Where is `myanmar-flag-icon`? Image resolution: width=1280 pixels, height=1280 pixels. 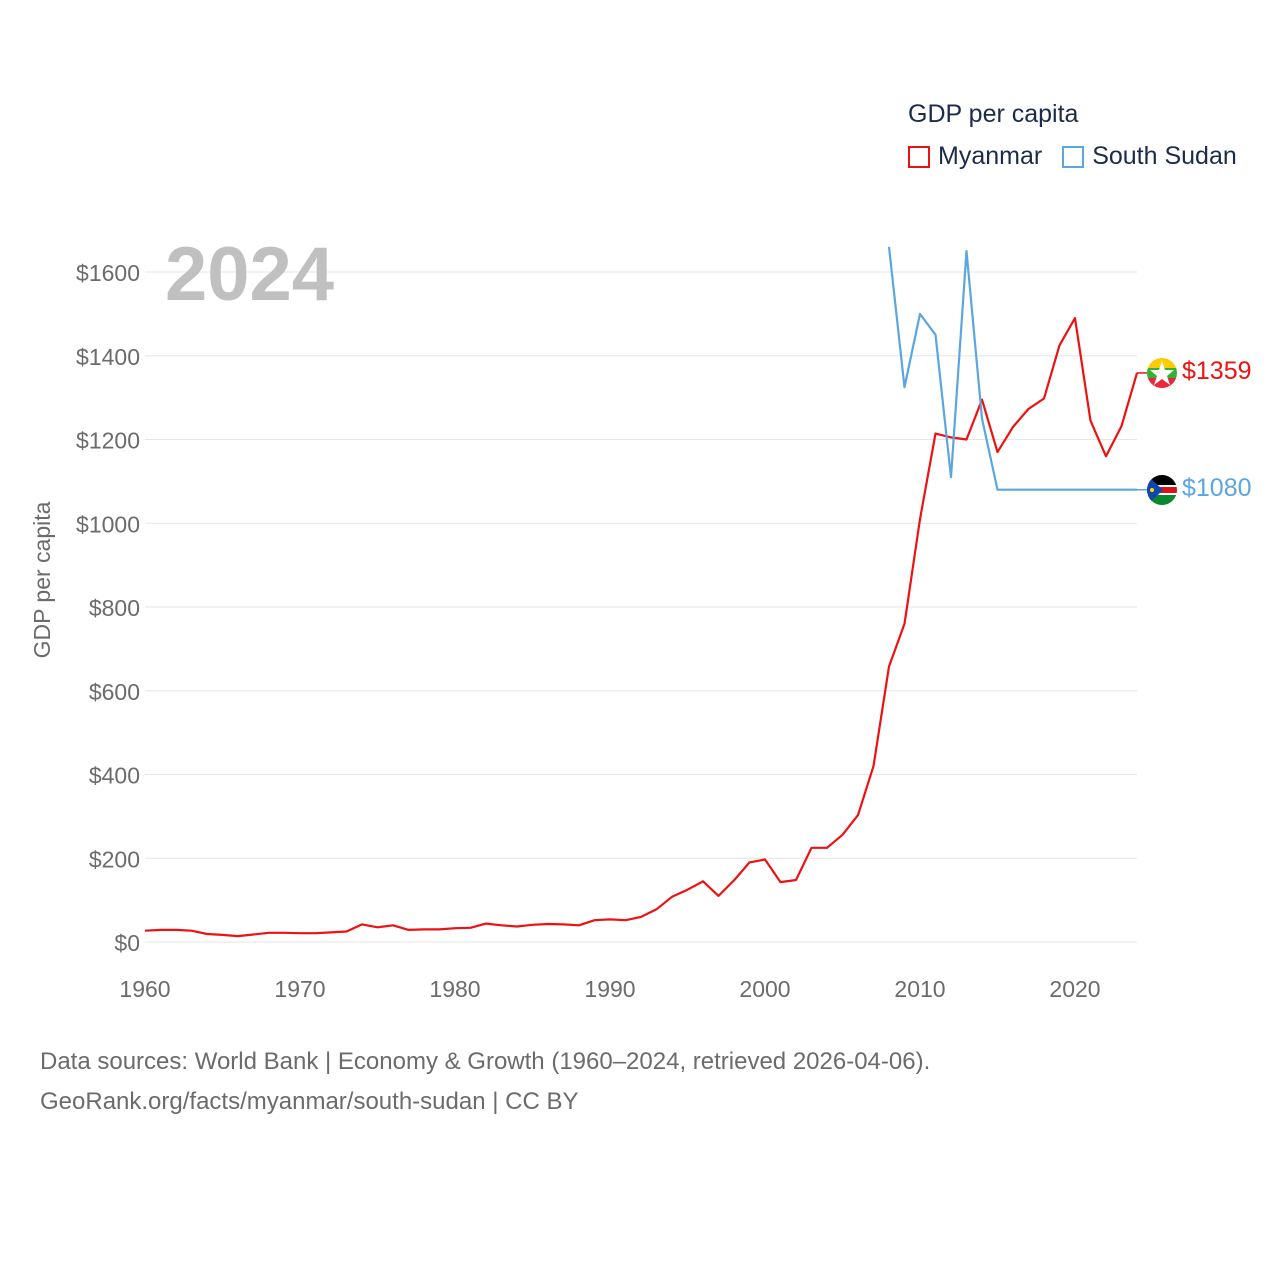
myanmar-flag-icon is located at coordinates (1162, 373).